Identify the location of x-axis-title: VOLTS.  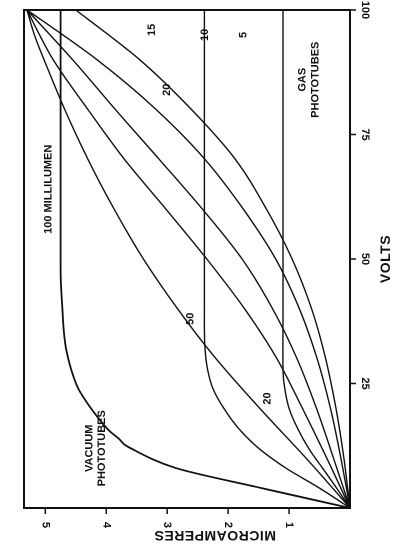
(385, 259).